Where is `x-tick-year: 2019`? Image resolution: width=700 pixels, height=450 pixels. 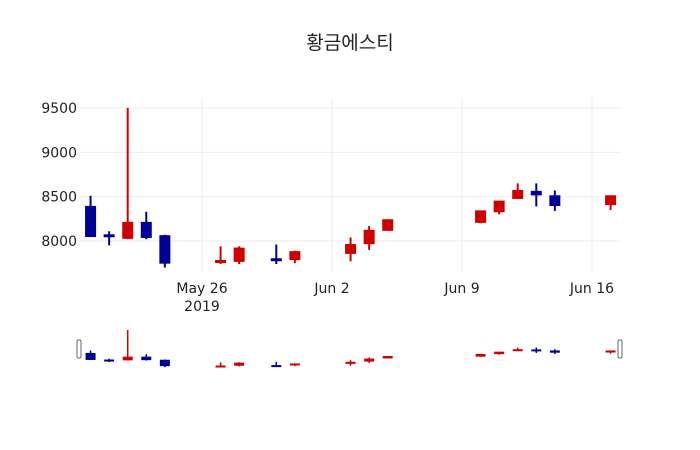
x-tick-year: 2019 is located at coordinates (202, 307).